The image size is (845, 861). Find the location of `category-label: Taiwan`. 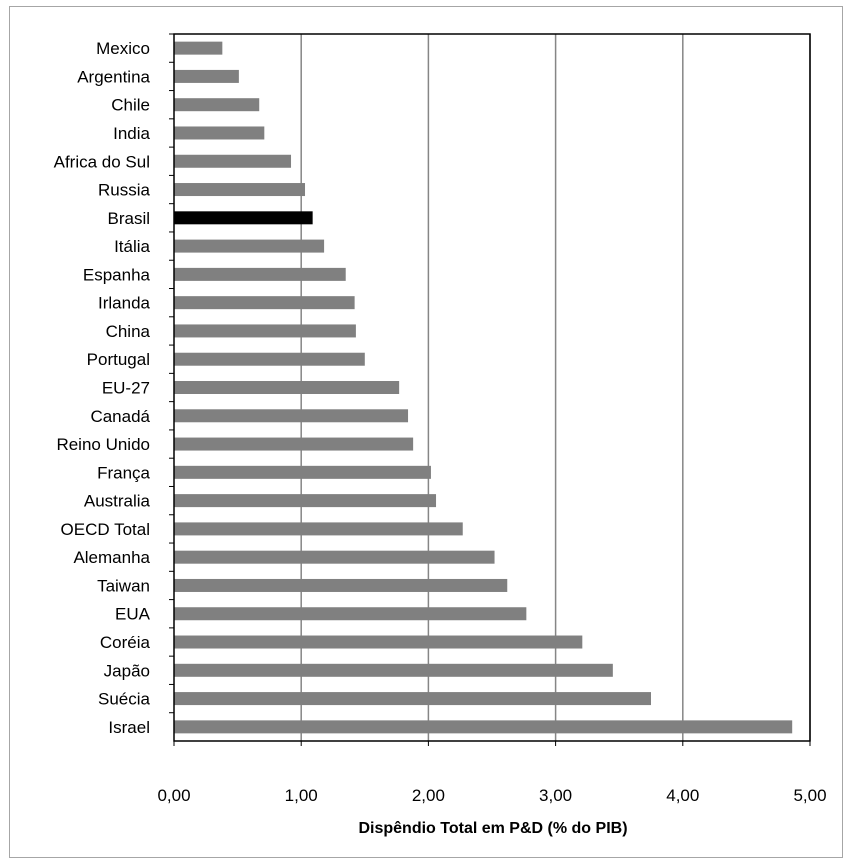

category-label: Taiwan is located at coordinates (123, 585).